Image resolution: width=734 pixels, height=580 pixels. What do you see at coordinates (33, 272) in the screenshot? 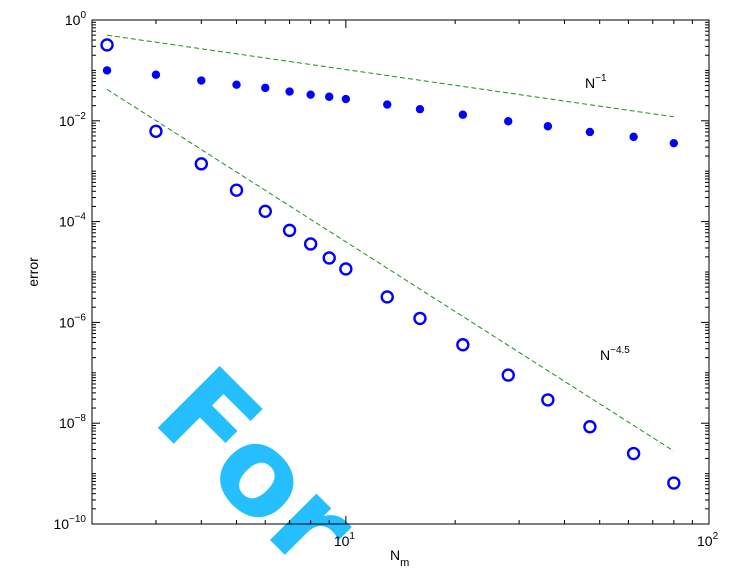
I see `y-axis-label: error` at bounding box center [33, 272].